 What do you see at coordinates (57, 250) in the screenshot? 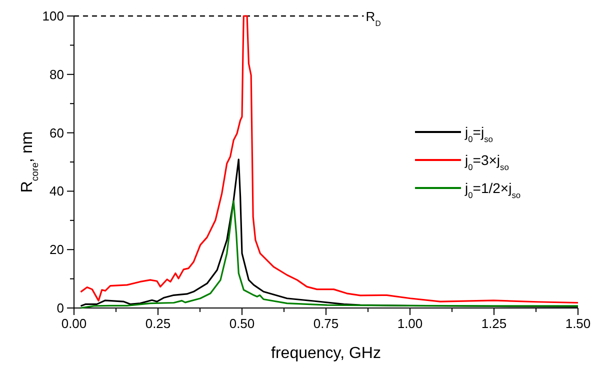
I see `y-tick-label: 20` at bounding box center [57, 250].